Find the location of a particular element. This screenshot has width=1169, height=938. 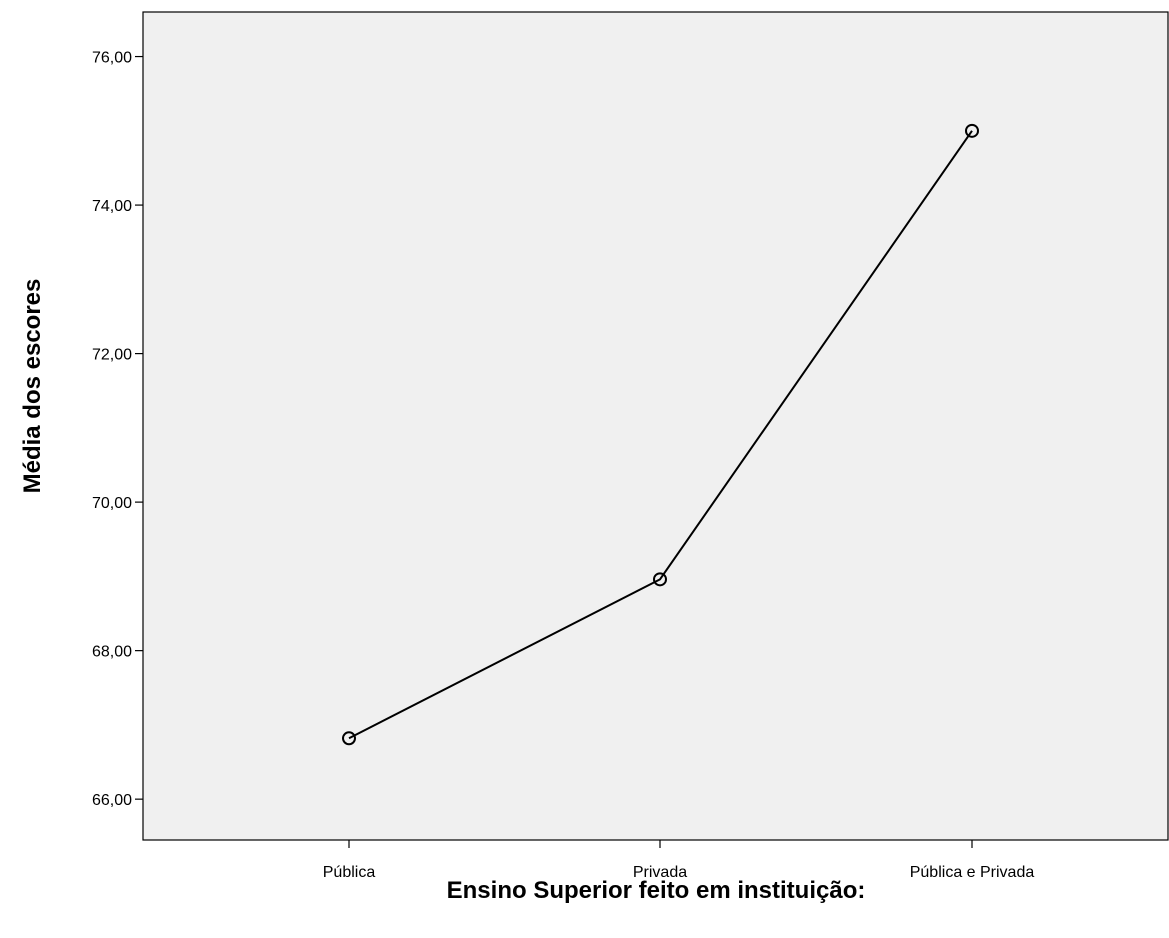

y-tick-label: 72,00 is located at coordinates (112, 355).